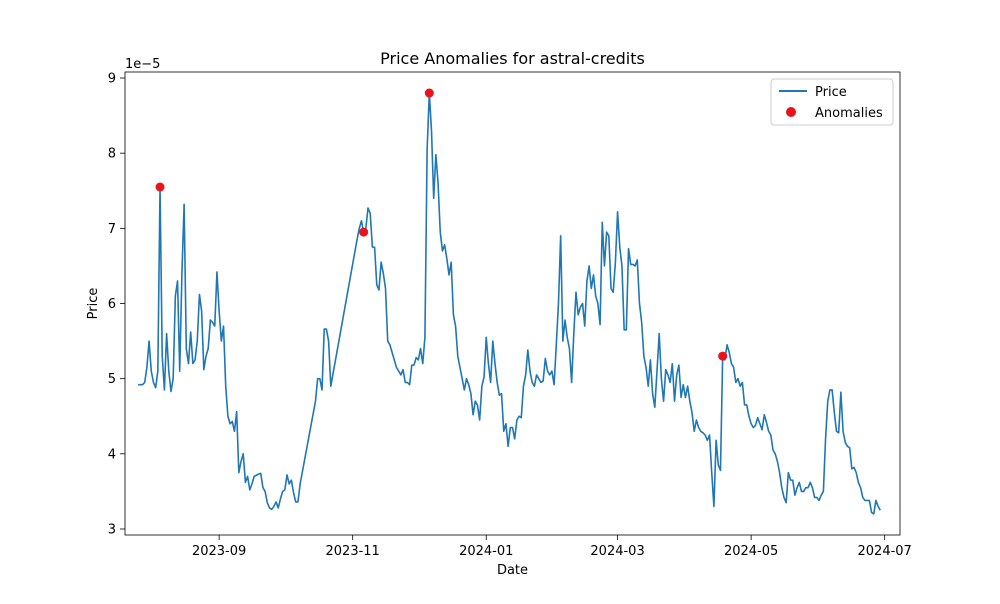 Image resolution: width=1000 pixels, height=604 pixels. What do you see at coordinates (832, 102) in the screenshot?
I see `legend: Price Anomalies` at bounding box center [832, 102].